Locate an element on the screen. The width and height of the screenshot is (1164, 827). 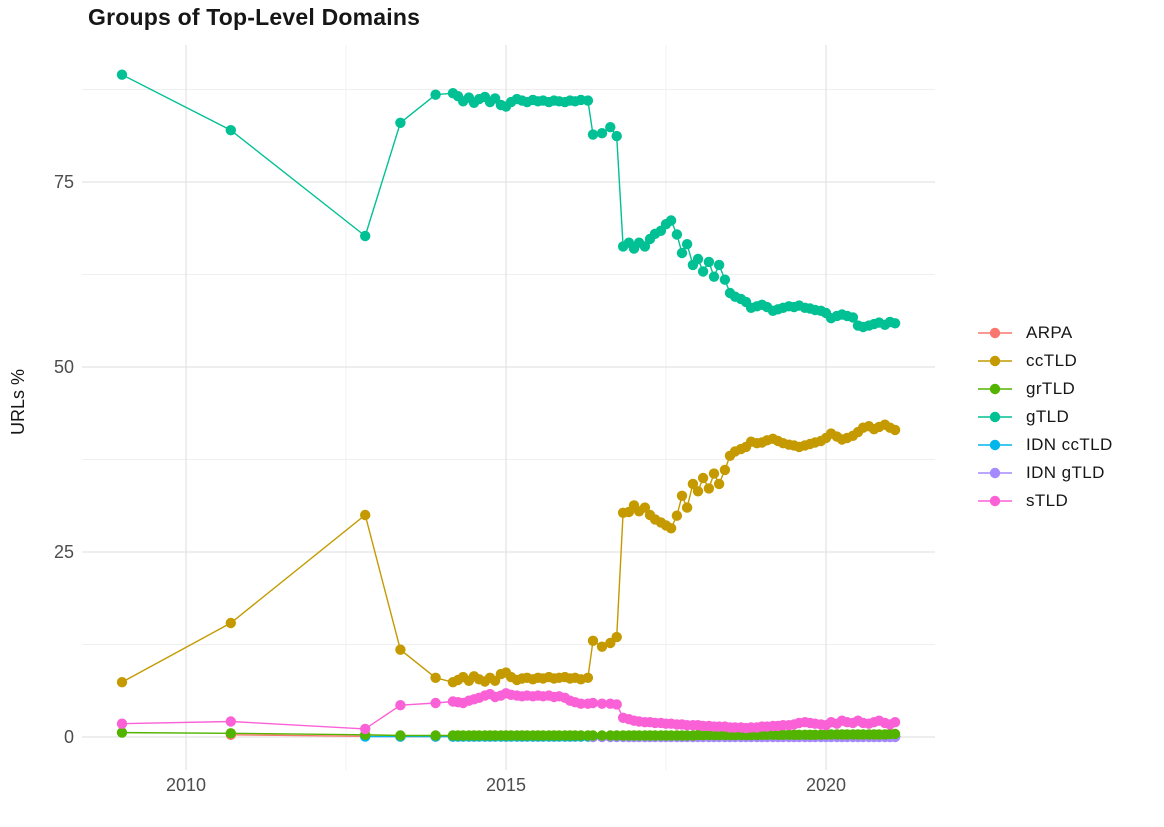
legend-label: sTLD is located at coordinates (1047, 500).